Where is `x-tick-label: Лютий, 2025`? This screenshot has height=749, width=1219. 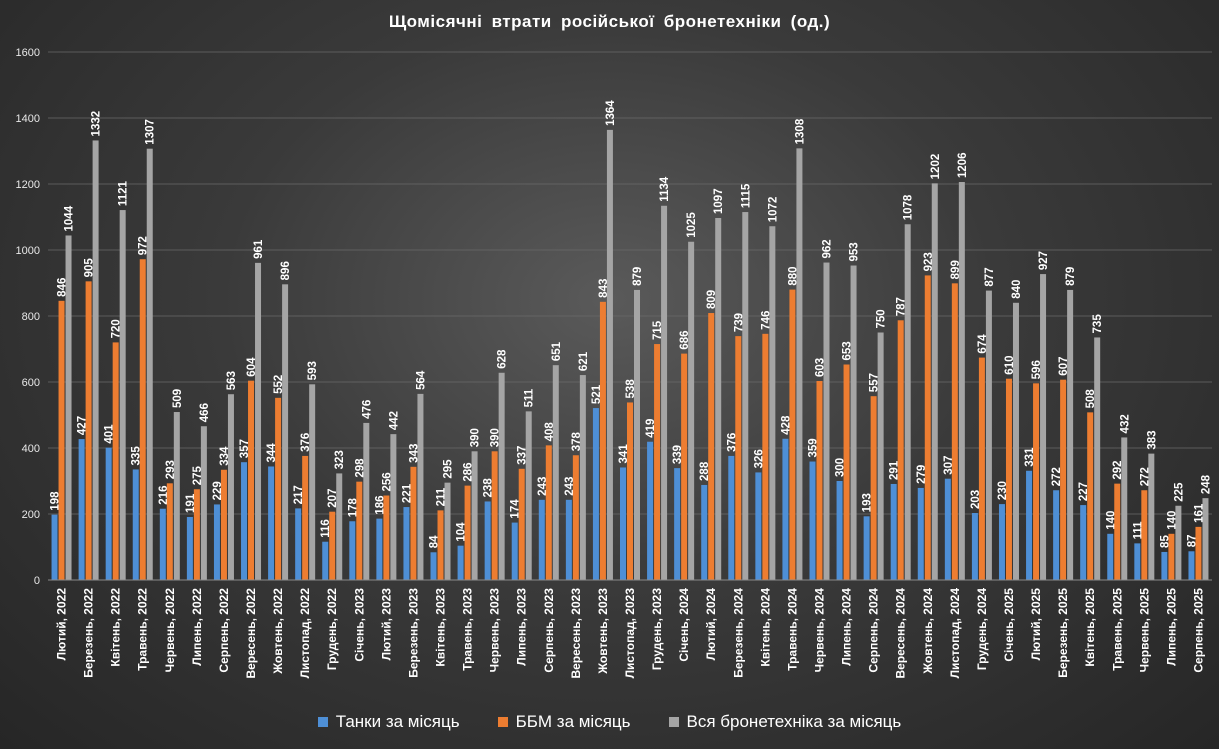
x-tick-label: Лютий, 2025 is located at coordinates (1036, 624).